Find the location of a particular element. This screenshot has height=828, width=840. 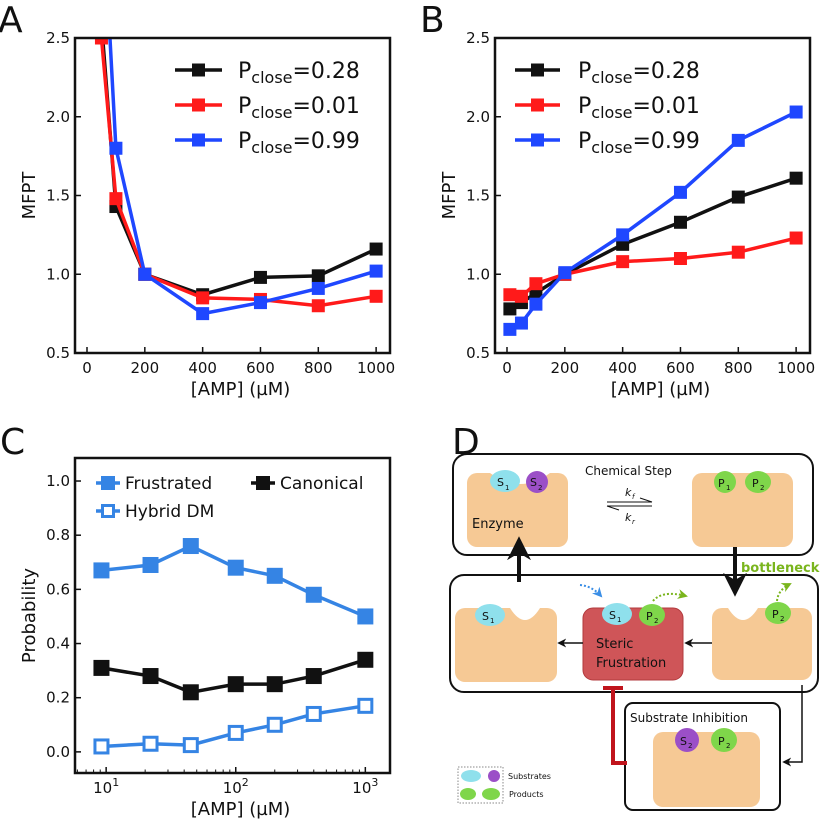

enzyme-label: Enzyme is located at coordinates (498, 524).